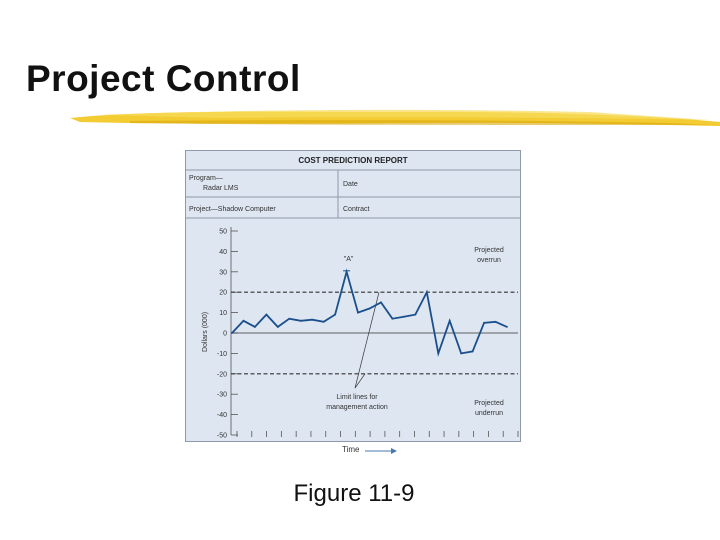 The image size is (720, 540). Describe the element at coordinates (420, 122) in the screenshot. I see `brush-stroke-dark` at that location.